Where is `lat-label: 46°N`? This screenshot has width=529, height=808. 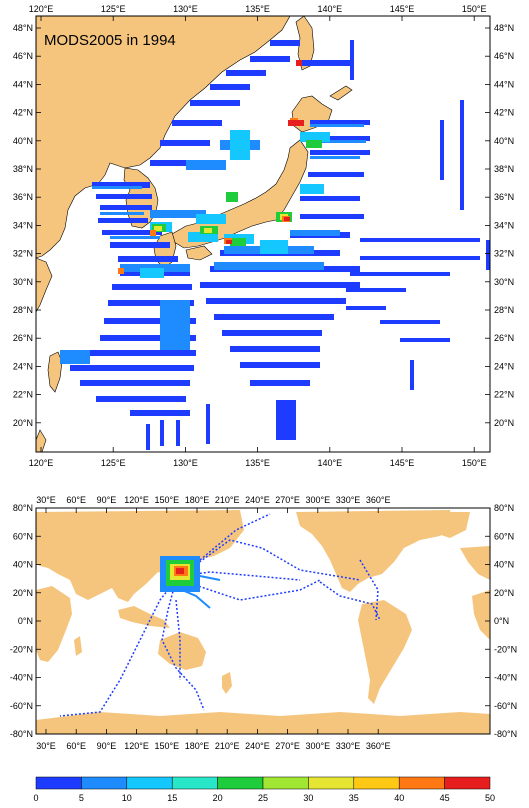
lat-label: 46°N is located at coordinates (23, 56).